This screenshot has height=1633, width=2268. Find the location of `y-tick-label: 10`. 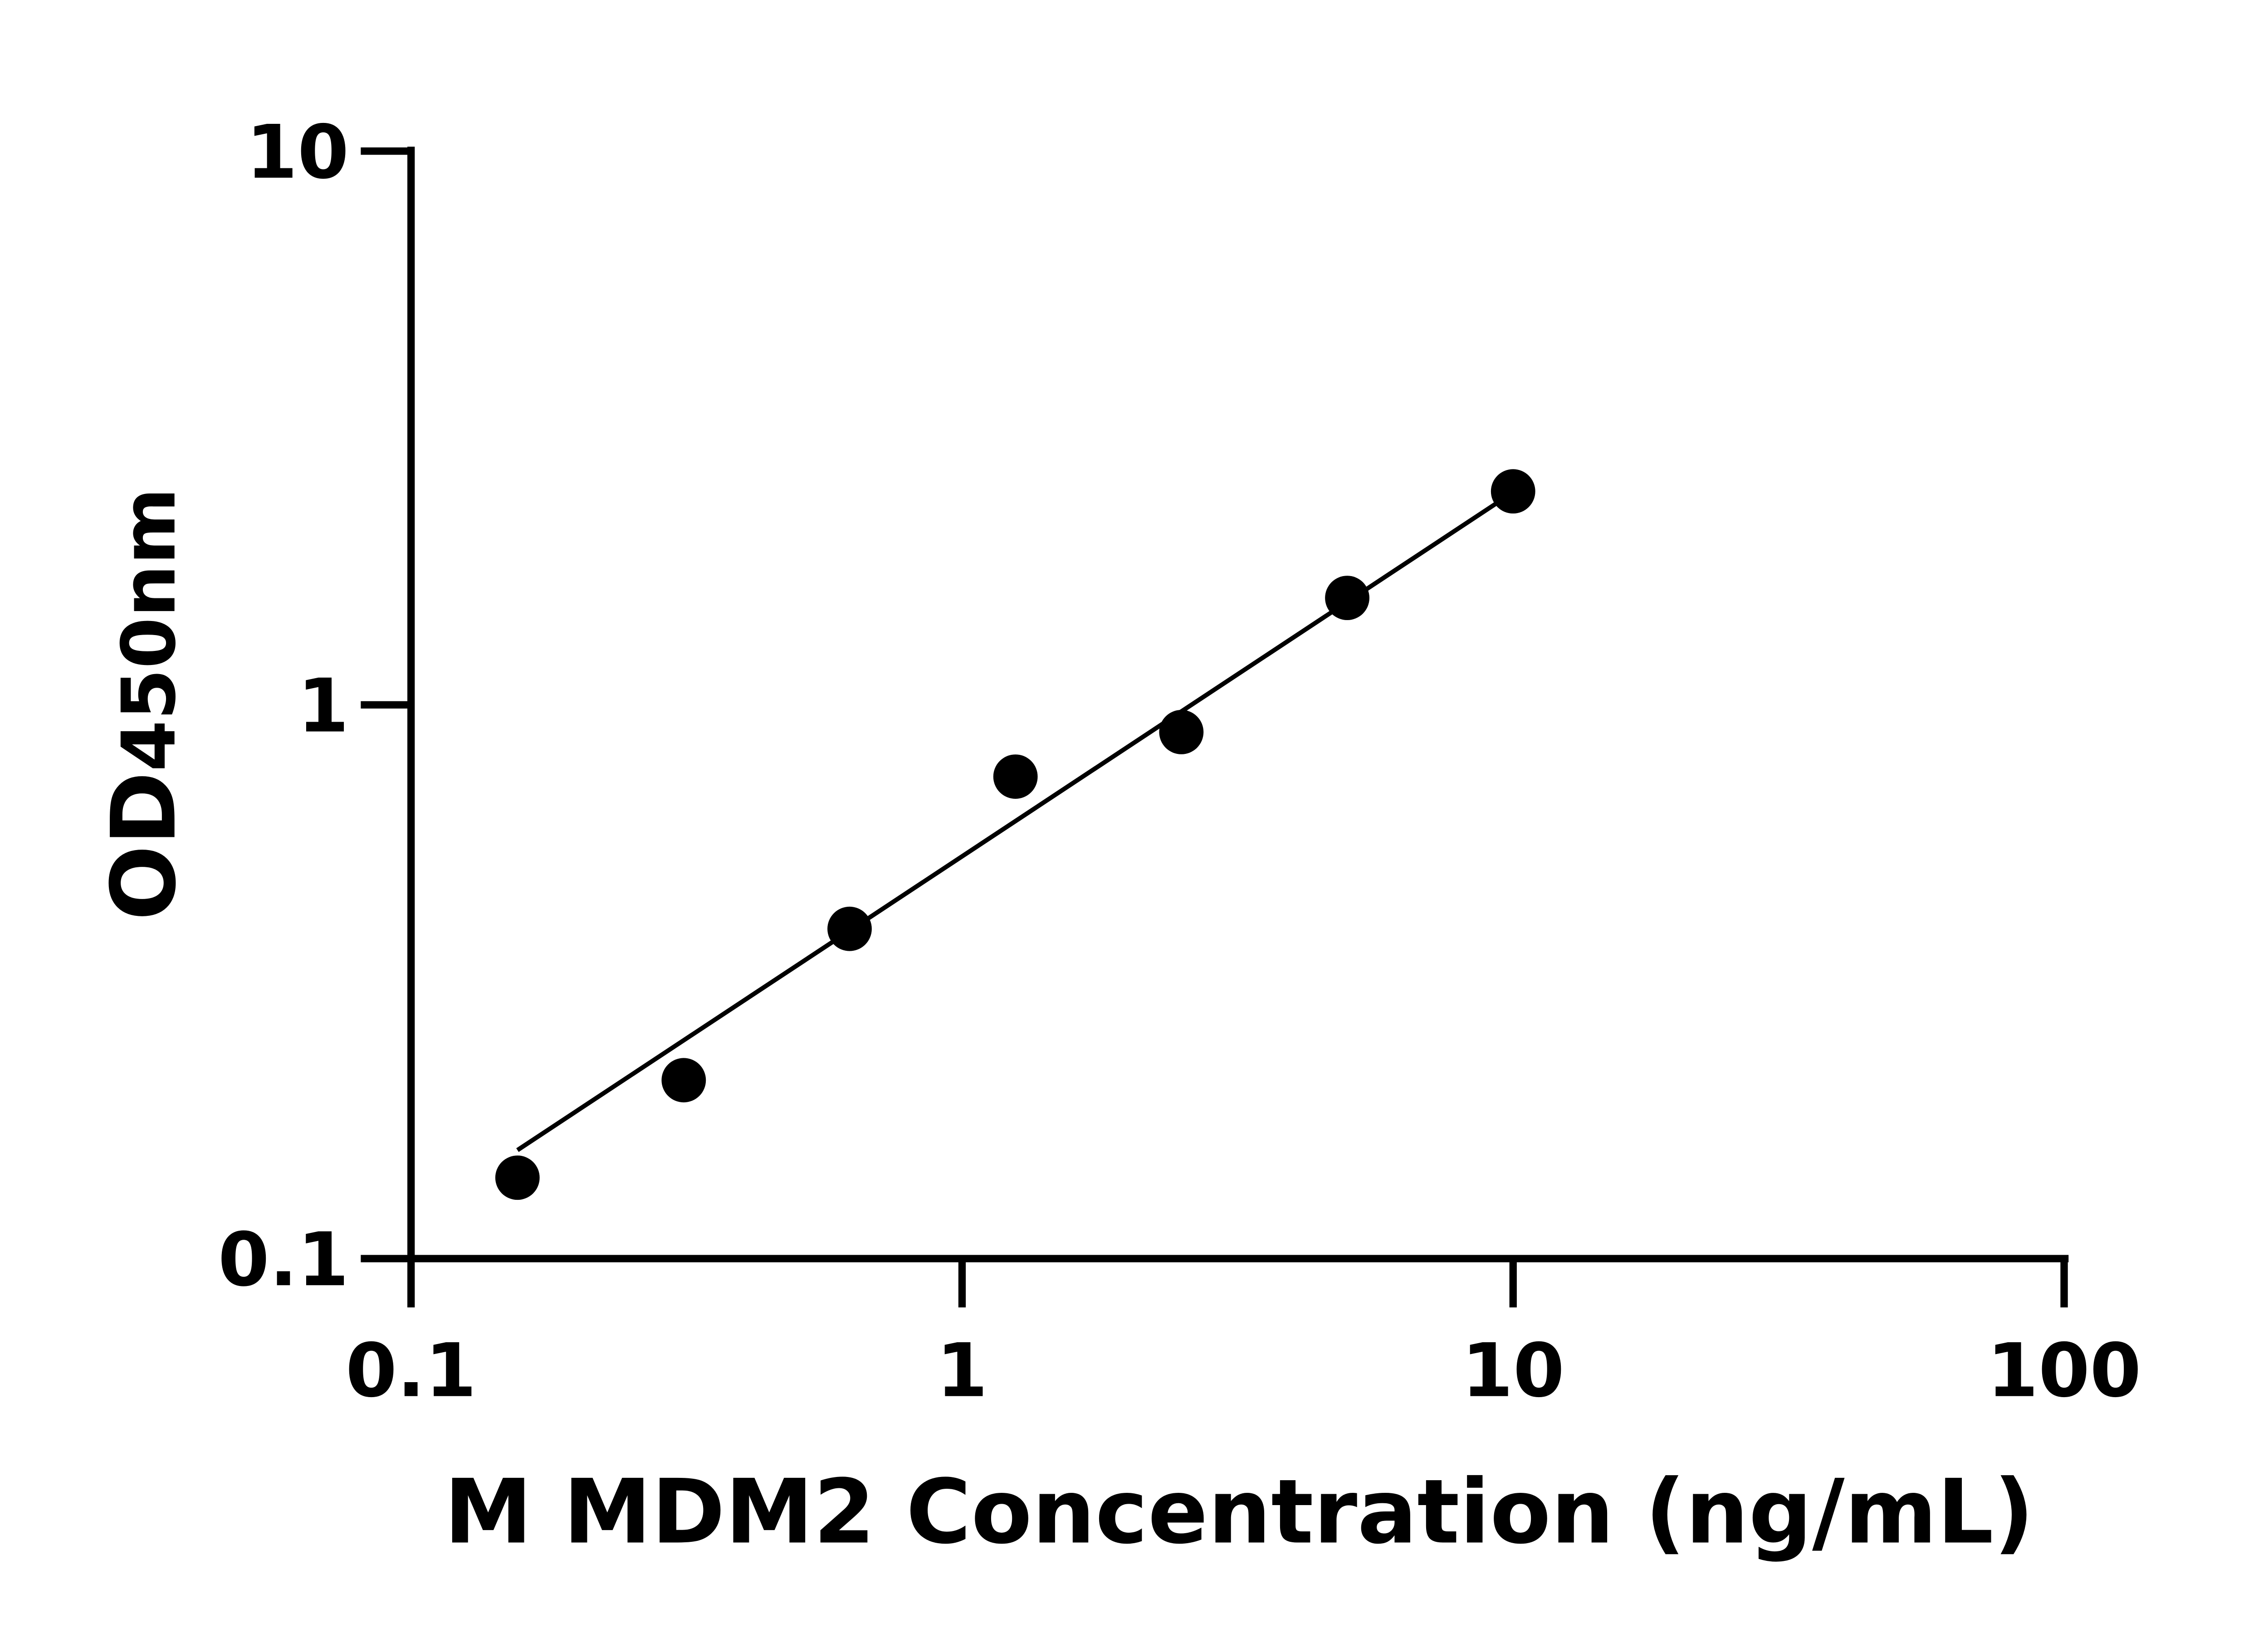

y-tick-label: 10 is located at coordinates (298, 153).